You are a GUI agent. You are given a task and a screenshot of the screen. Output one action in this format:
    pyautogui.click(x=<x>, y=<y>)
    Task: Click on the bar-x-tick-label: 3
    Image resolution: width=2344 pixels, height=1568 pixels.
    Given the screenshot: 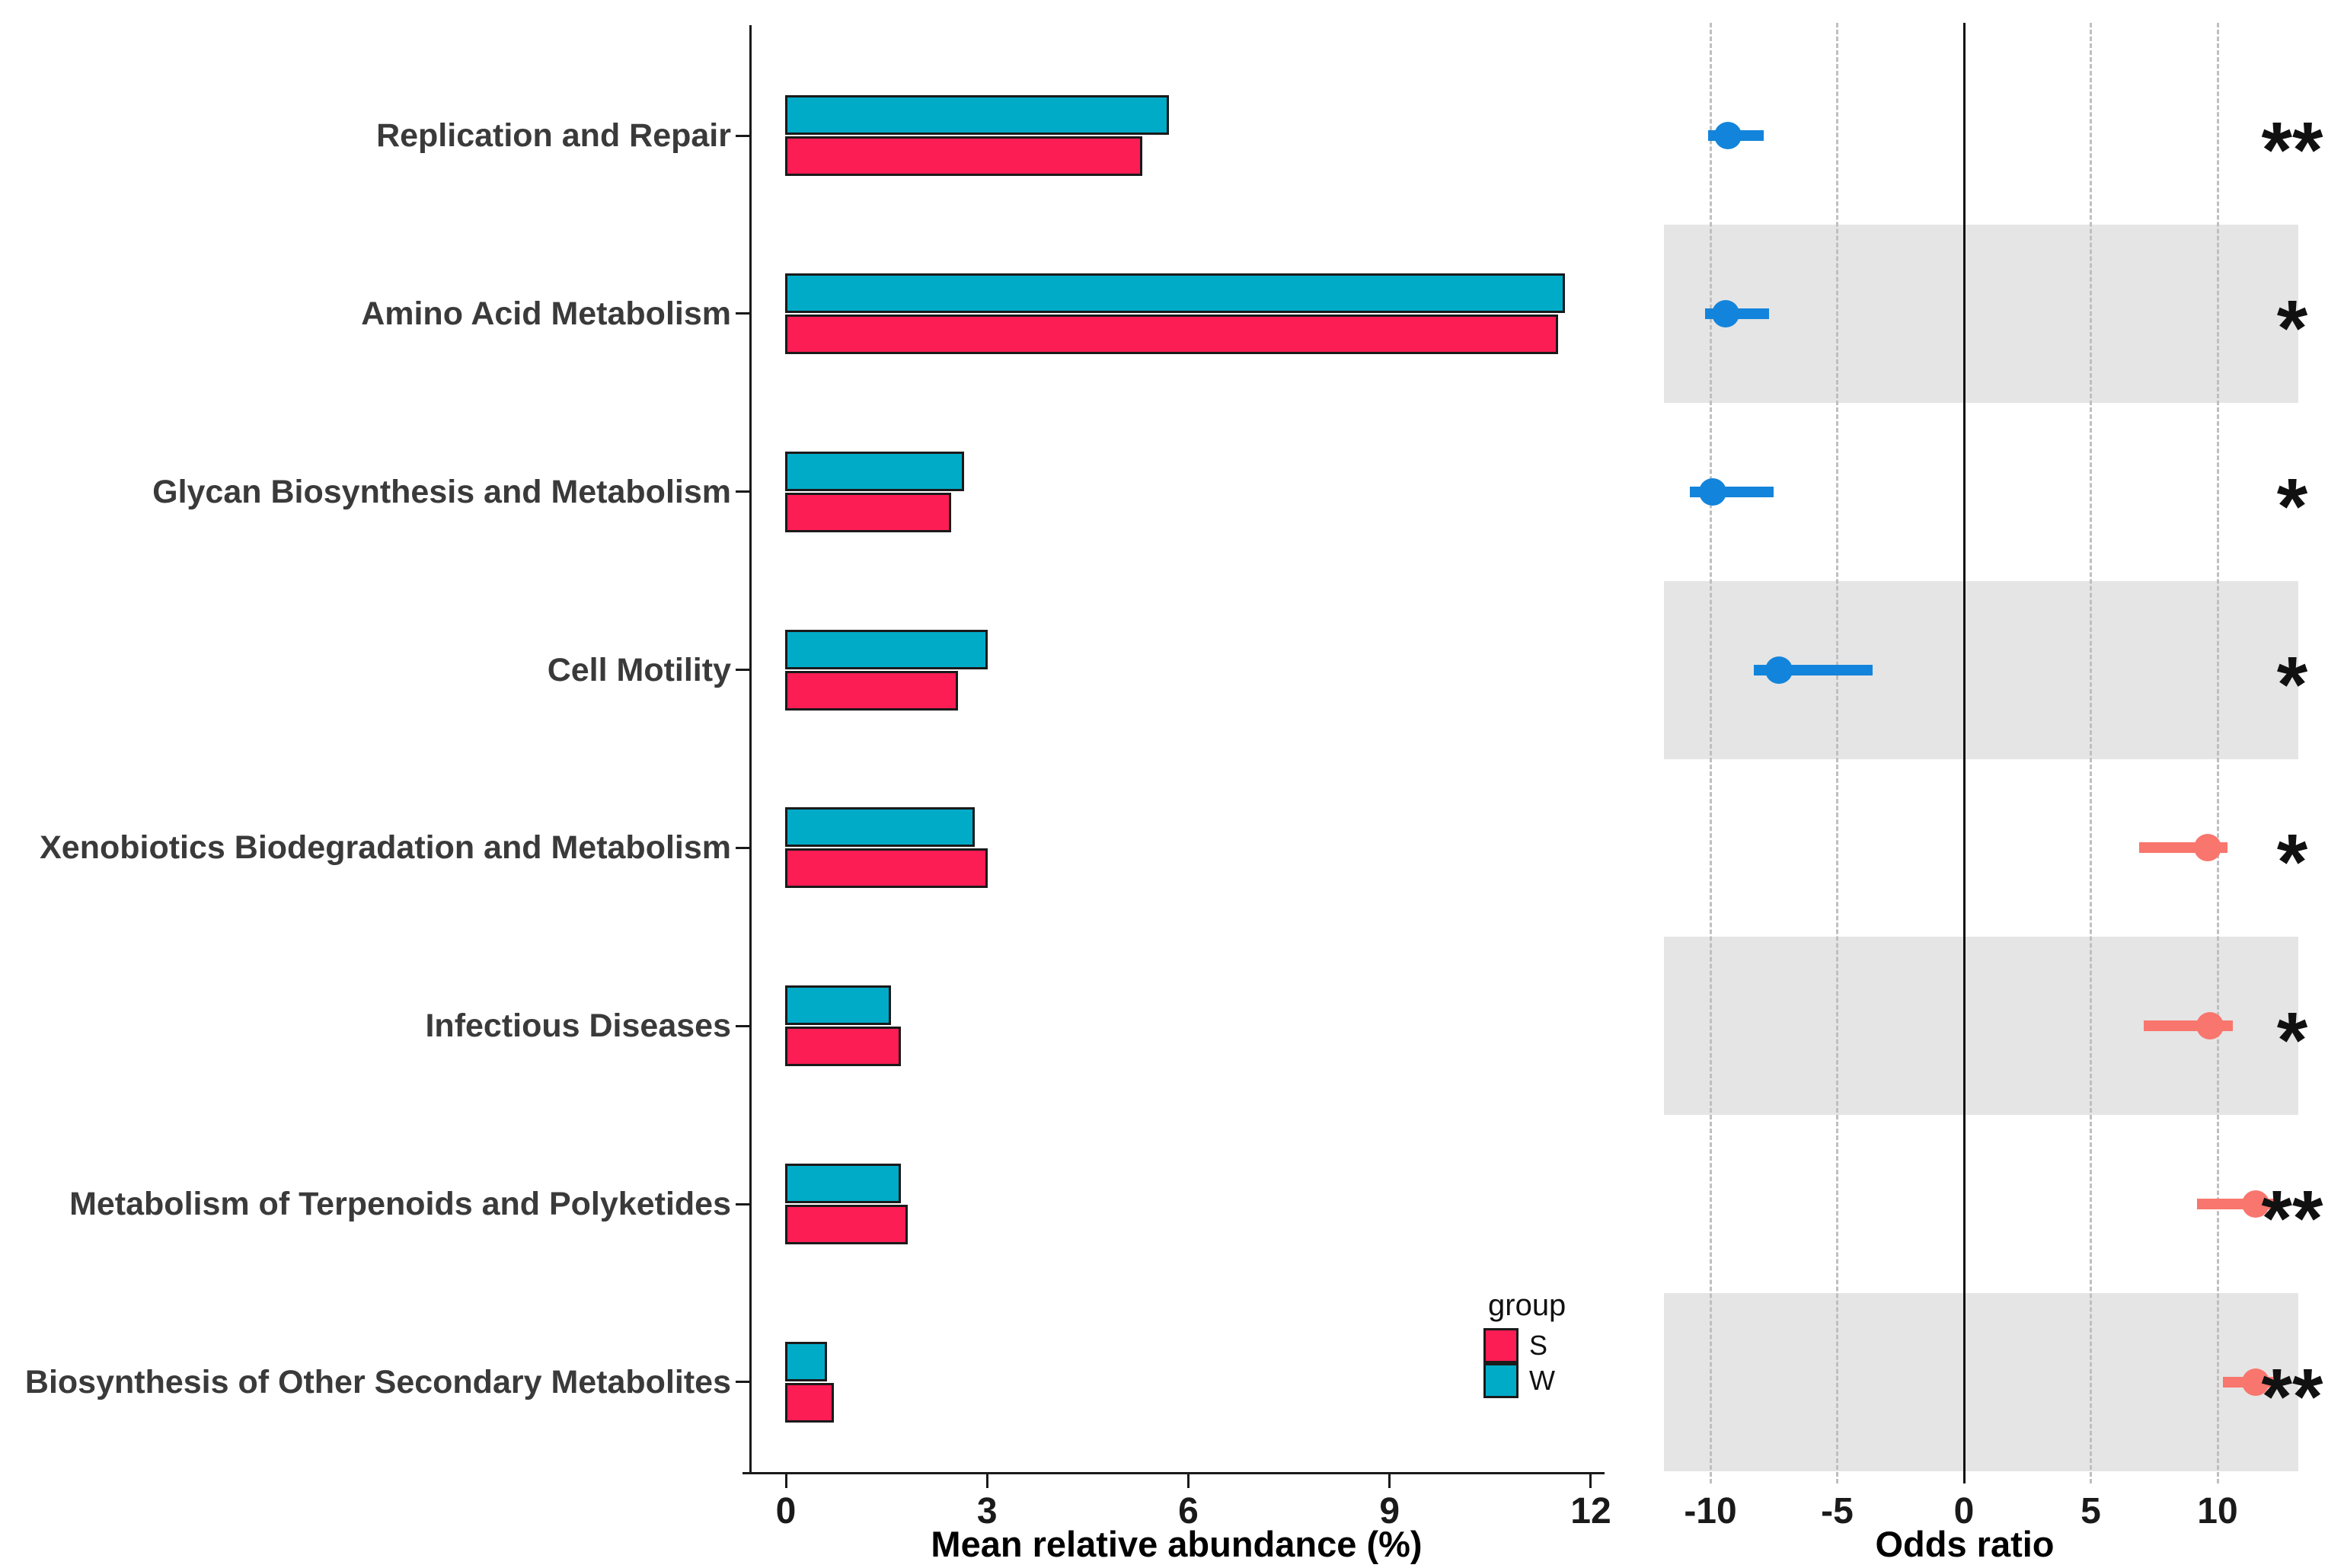 What is the action you would take?
    pyautogui.click(x=987, y=1511)
    